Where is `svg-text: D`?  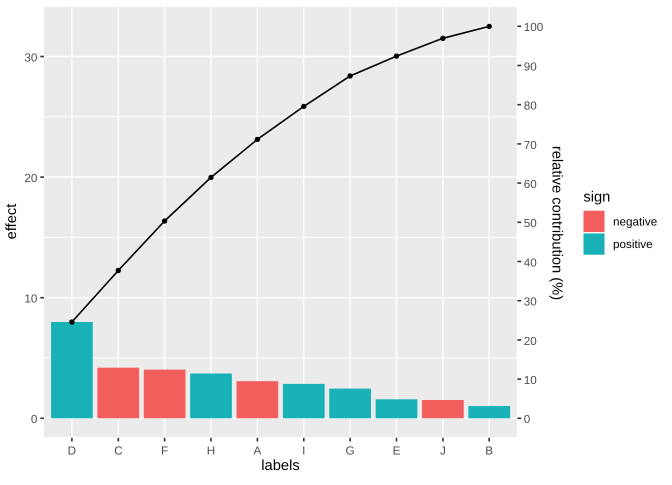
svg-text: D is located at coordinates (72, 450).